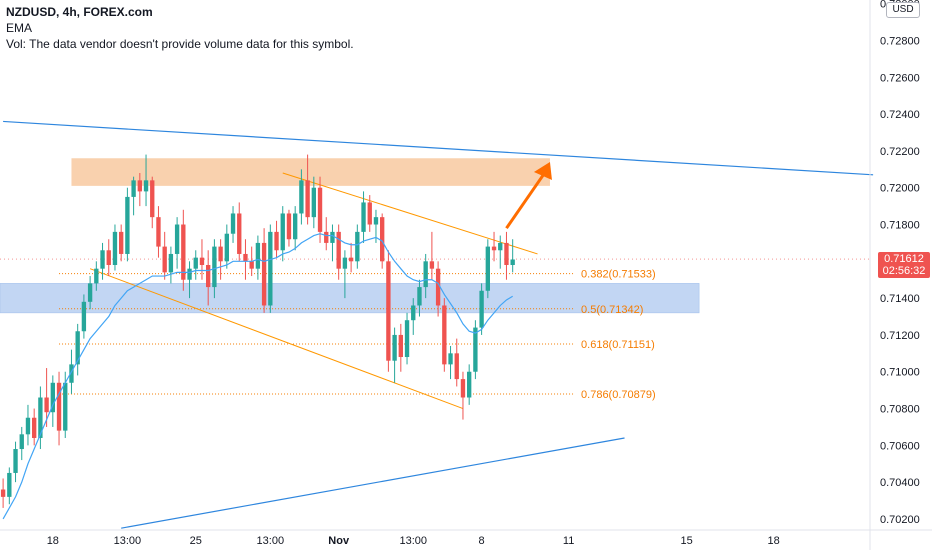 Image resolution: width=932 pixels, height=550 pixels. What do you see at coordinates (410, 213) in the screenshot?
I see `channel-upper-line` at bounding box center [410, 213].